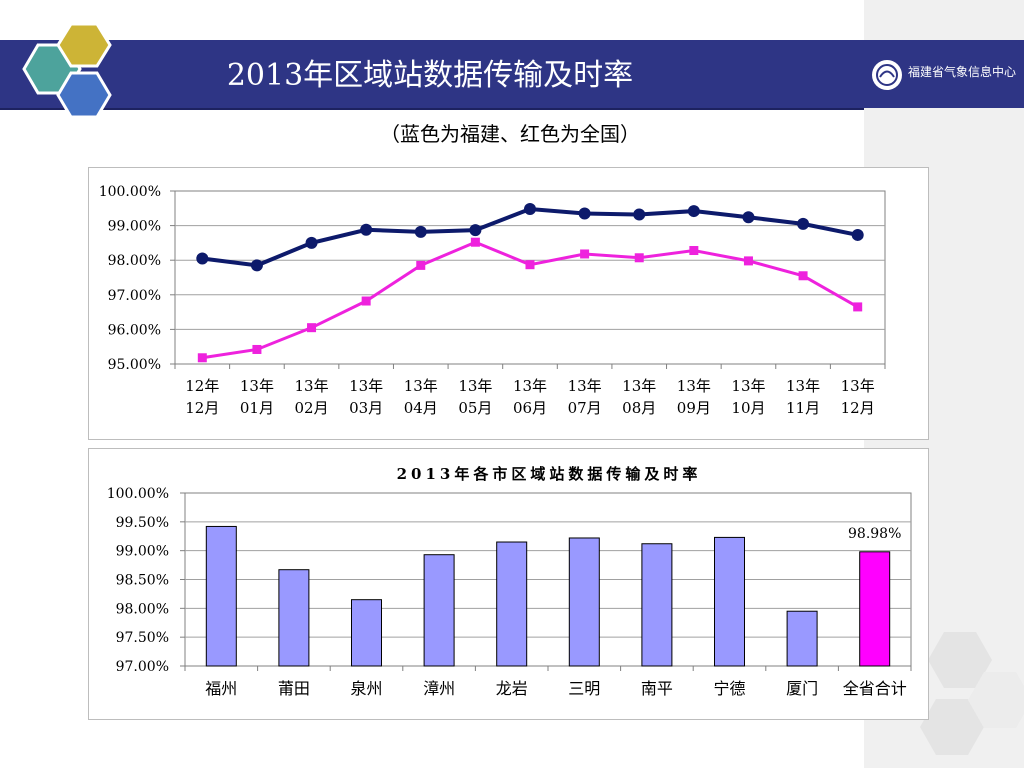 This screenshot has height=768, width=1024. What do you see at coordinates (134, 365) in the screenshot?
I see `y-tick-label: 95.00%` at bounding box center [134, 365].